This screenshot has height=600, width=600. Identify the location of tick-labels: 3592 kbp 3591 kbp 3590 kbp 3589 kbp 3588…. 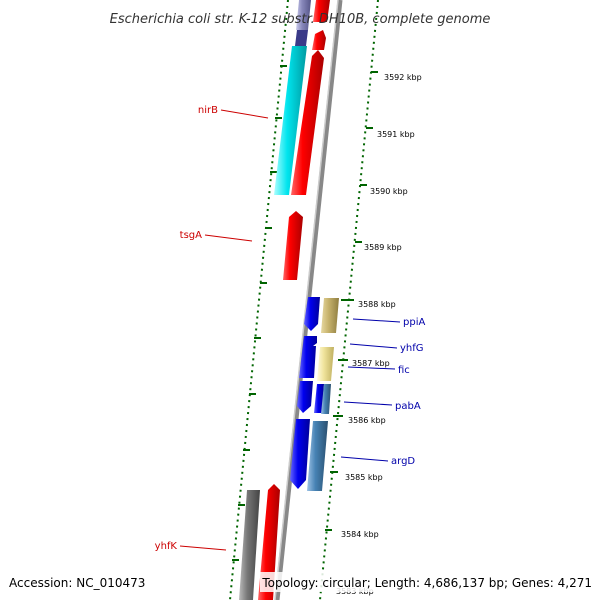
(379, 334).